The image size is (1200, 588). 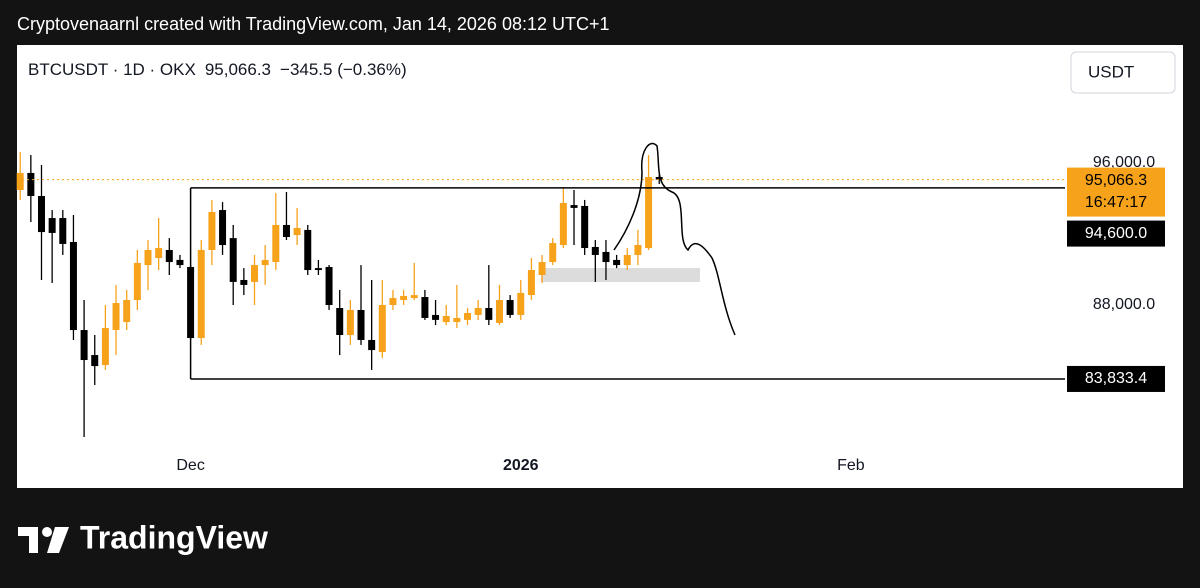 What do you see at coordinates (521, 465) in the screenshot?
I see `x-tick-label: 2026` at bounding box center [521, 465].